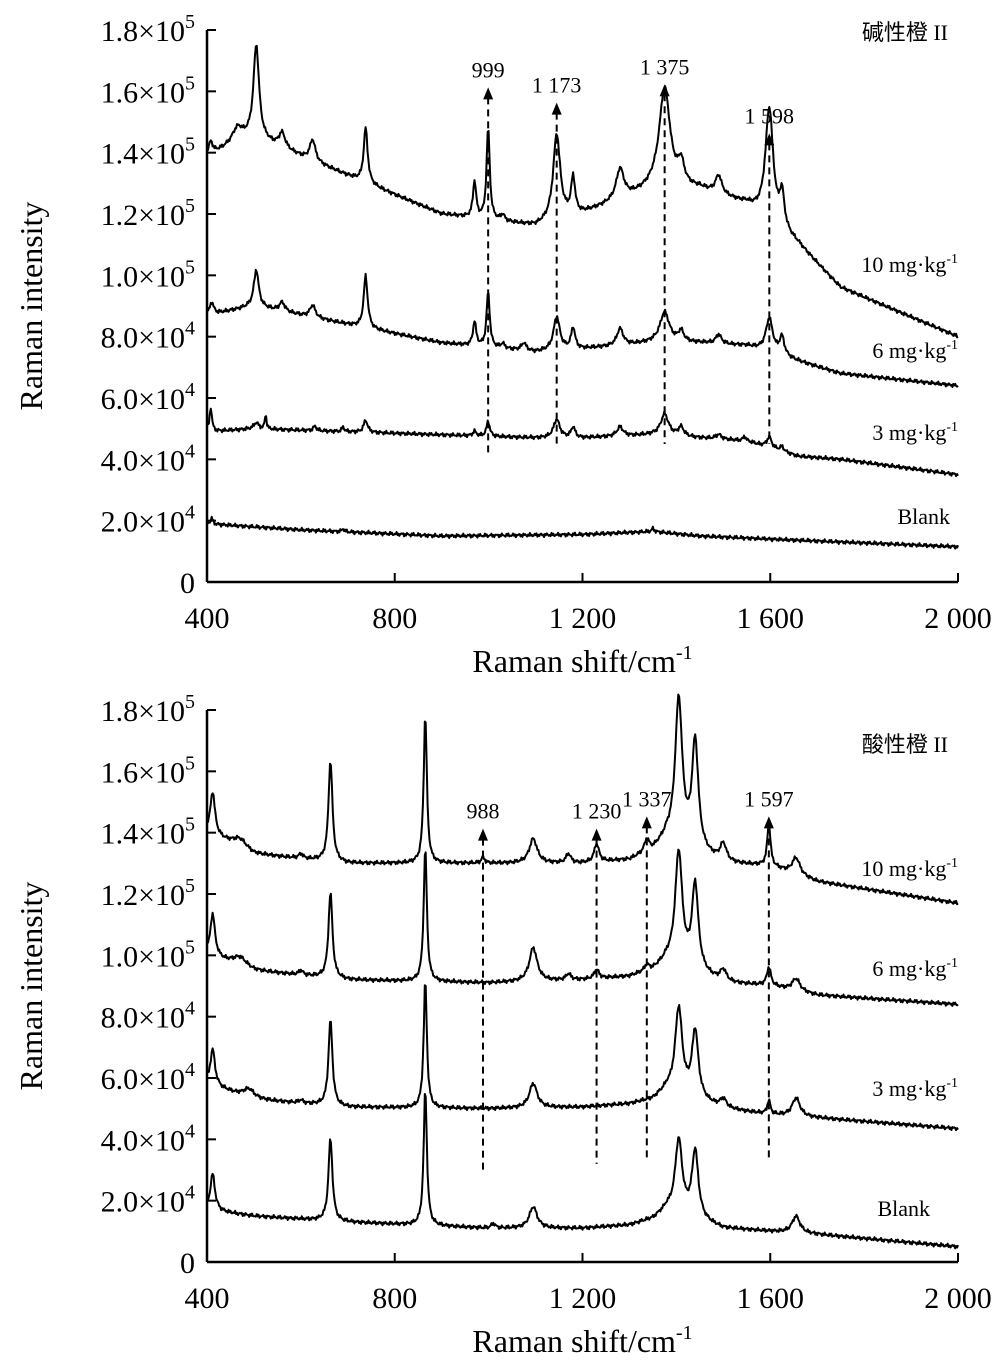 This screenshot has width=1000, height=1368. I want to click on panel-title: 酸性橙 II, so click(905, 744).